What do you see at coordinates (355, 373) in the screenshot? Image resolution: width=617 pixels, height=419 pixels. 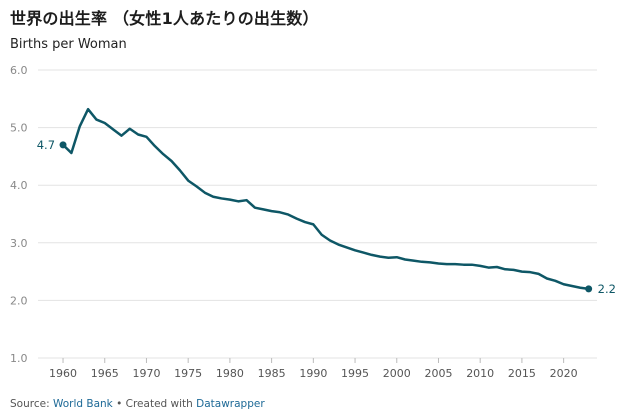 I see `x-tick-label: 1995` at bounding box center [355, 373].